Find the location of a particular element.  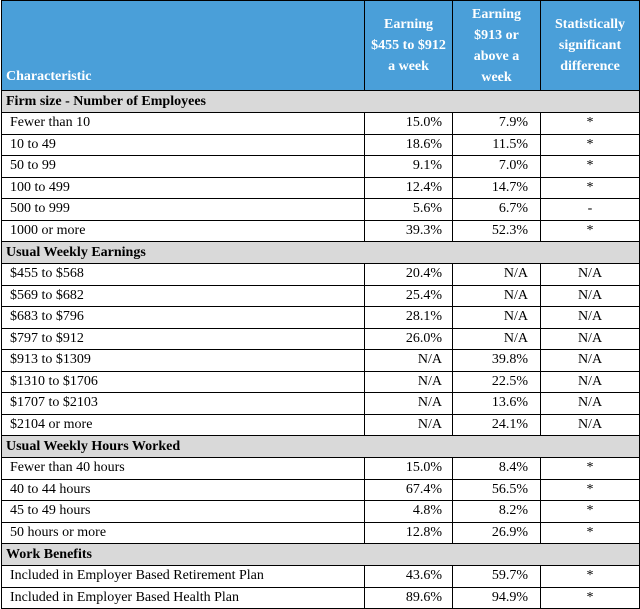

section-title: Firm size - Number of Employees is located at coordinates (320, 101).